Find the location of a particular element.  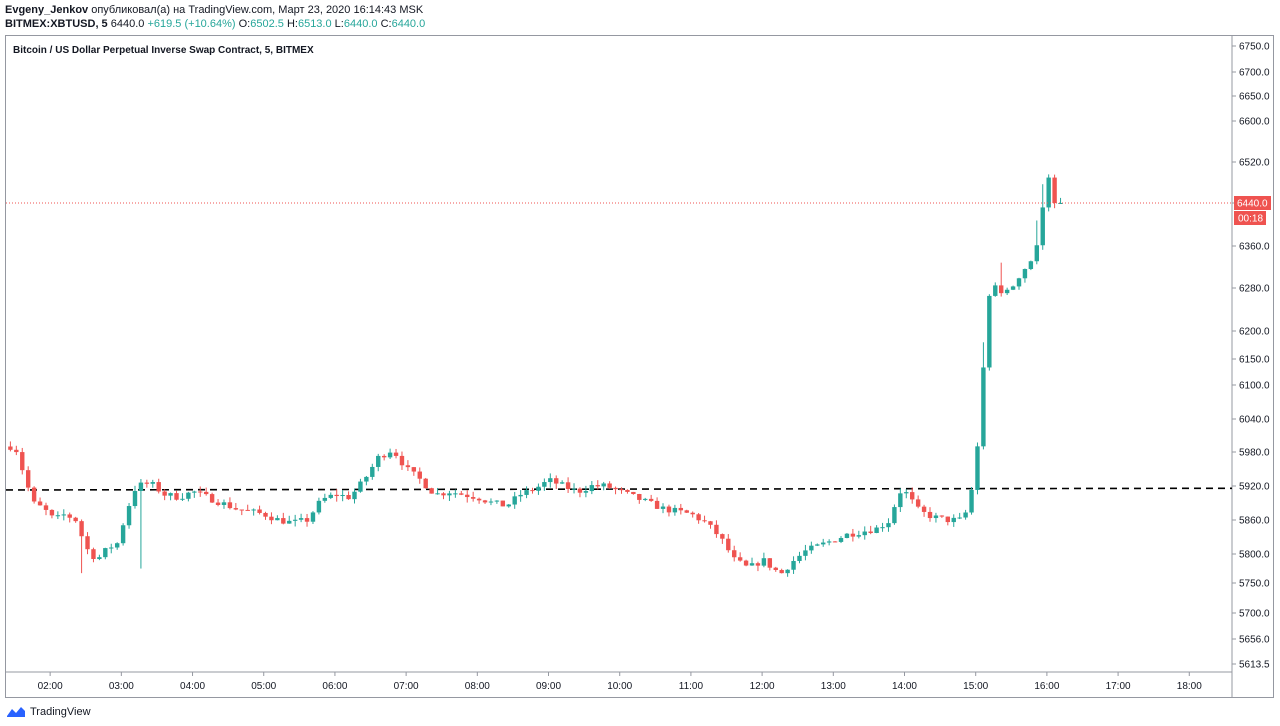

tradingview-logo-icon is located at coordinates (16, 712).